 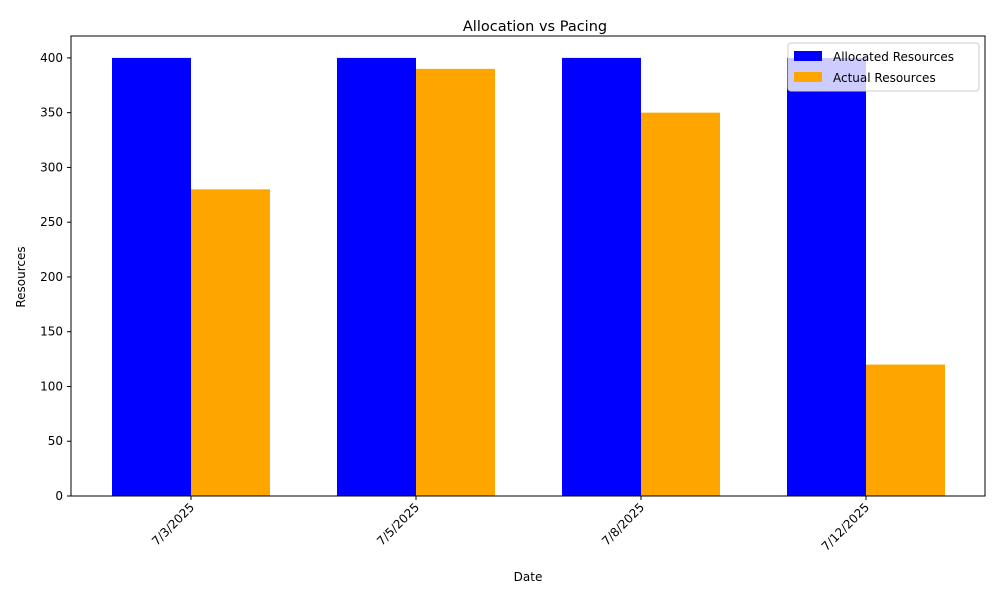 What do you see at coordinates (173, 524) in the screenshot?
I see `x-tick-label: 7/3/2025` at bounding box center [173, 524].